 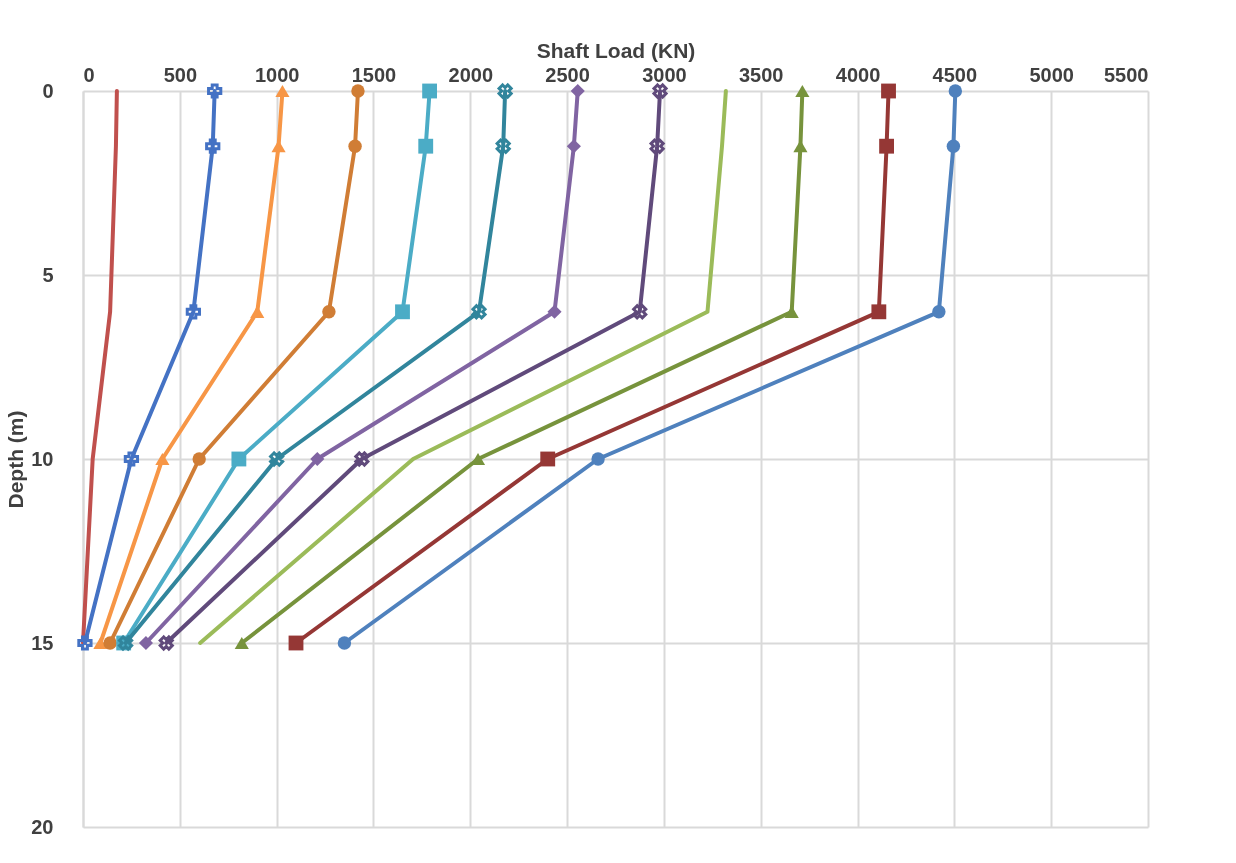 I want to click on x-tick-label: 0, so click(x=89, y=74).